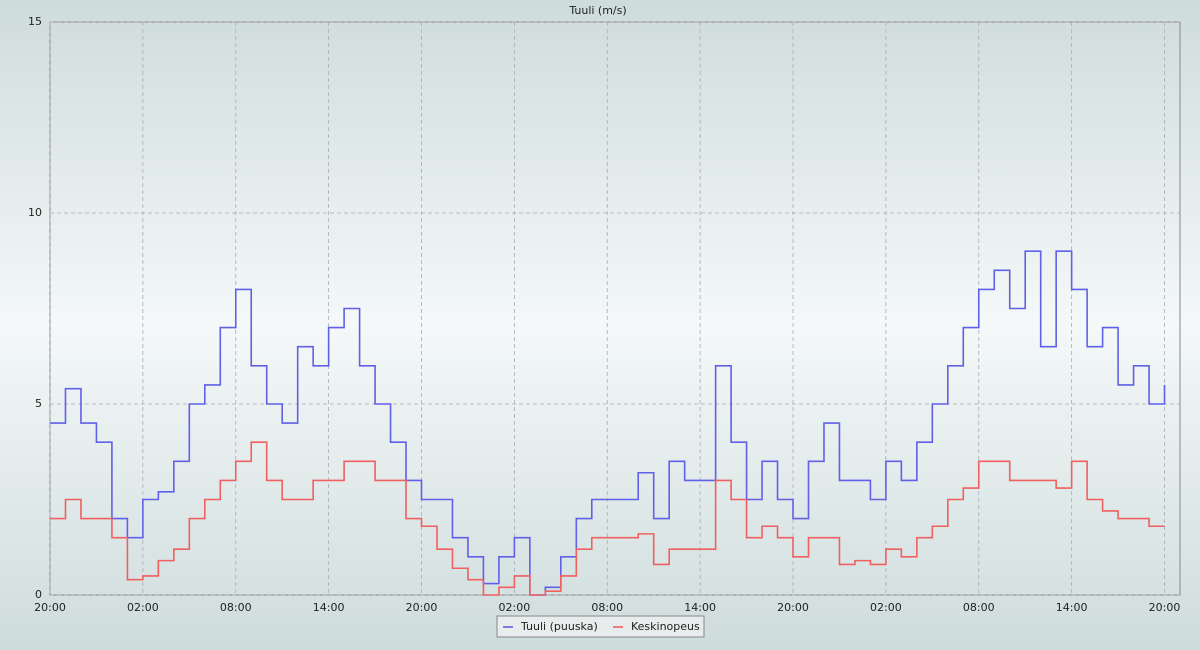  What do you see at coordinates (38, 594) in the screenshot?
I see `y-tick-label: 0` at bounding box center [38, 594].